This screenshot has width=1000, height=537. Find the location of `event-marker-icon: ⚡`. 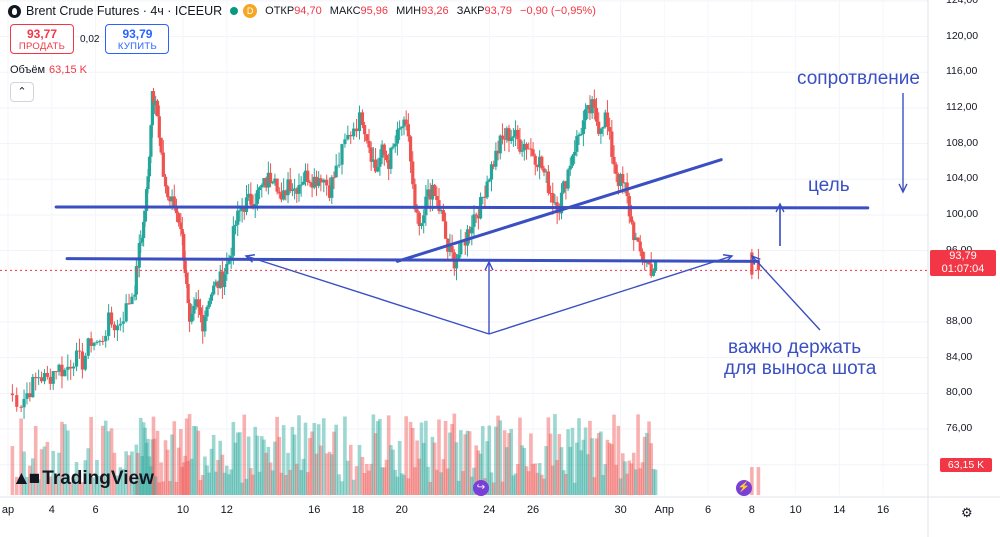

event-marker-icon: ⚡ is located at coordinates (744, 488).